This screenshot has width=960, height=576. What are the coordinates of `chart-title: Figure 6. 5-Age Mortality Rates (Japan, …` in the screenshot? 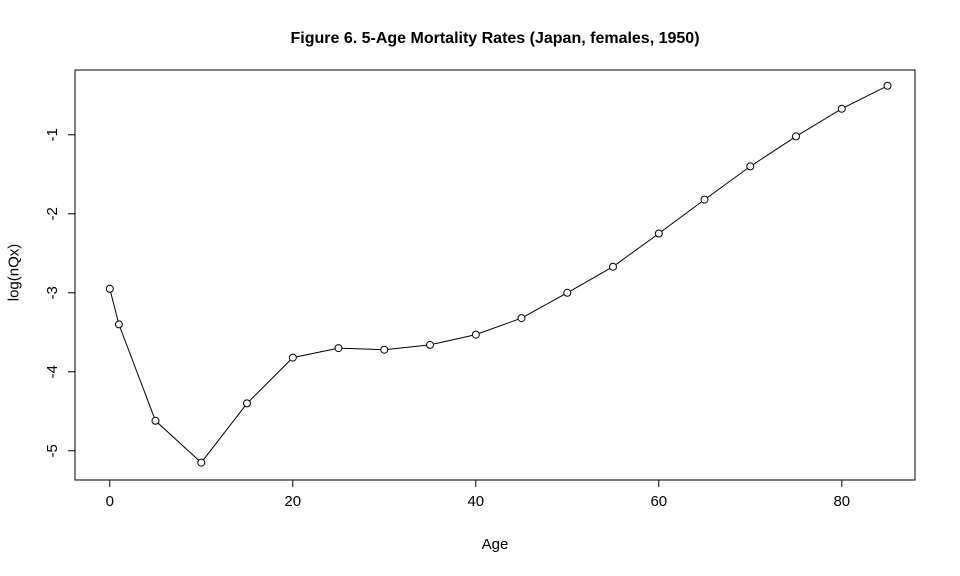 It's located at (495, 38).